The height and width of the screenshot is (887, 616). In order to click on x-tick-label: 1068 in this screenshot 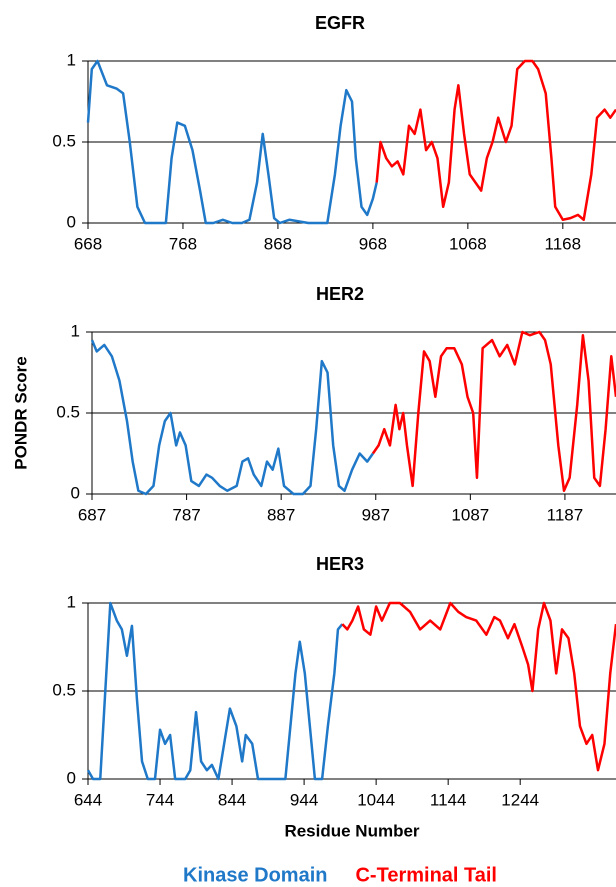, I will do `click(468, 243)`.